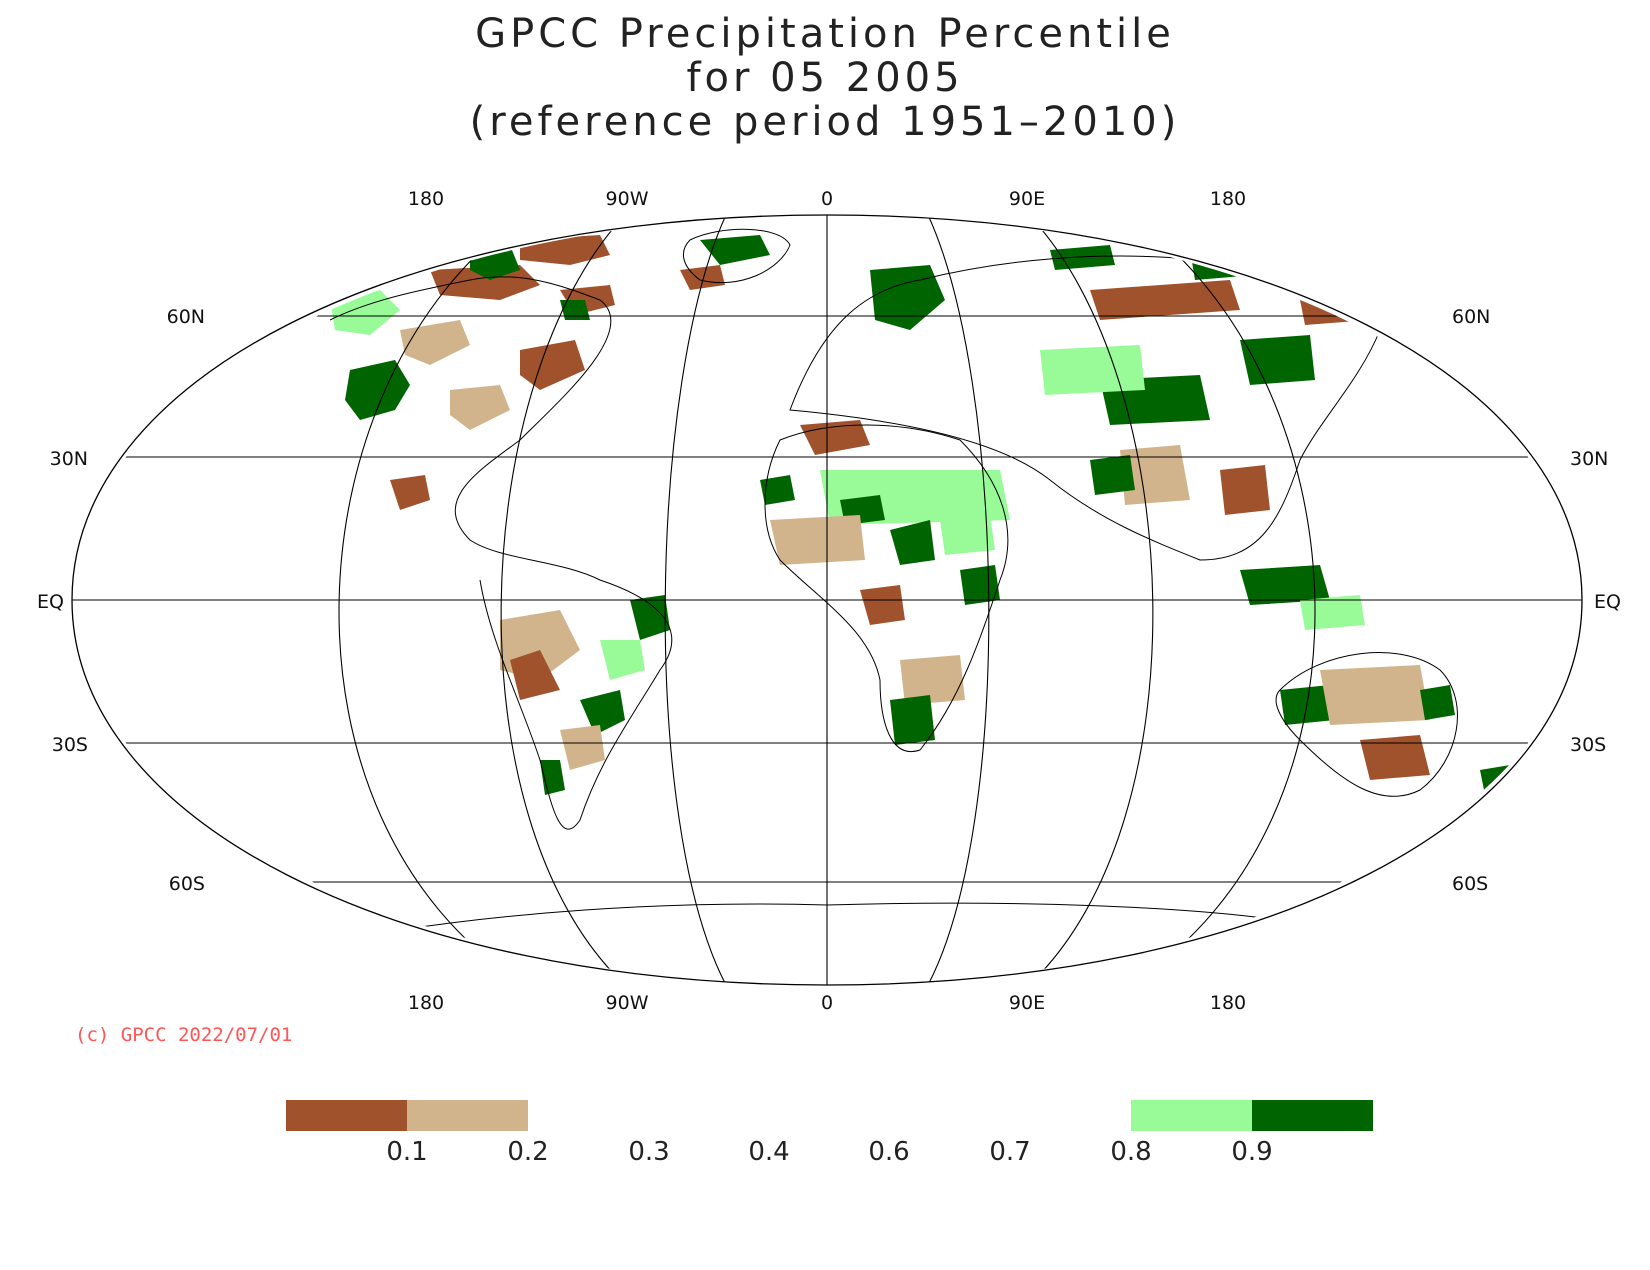 This screenshot has width=1650, height=1270. I want to click on lat-label-right-eq: EQ, so click(1607, 602).